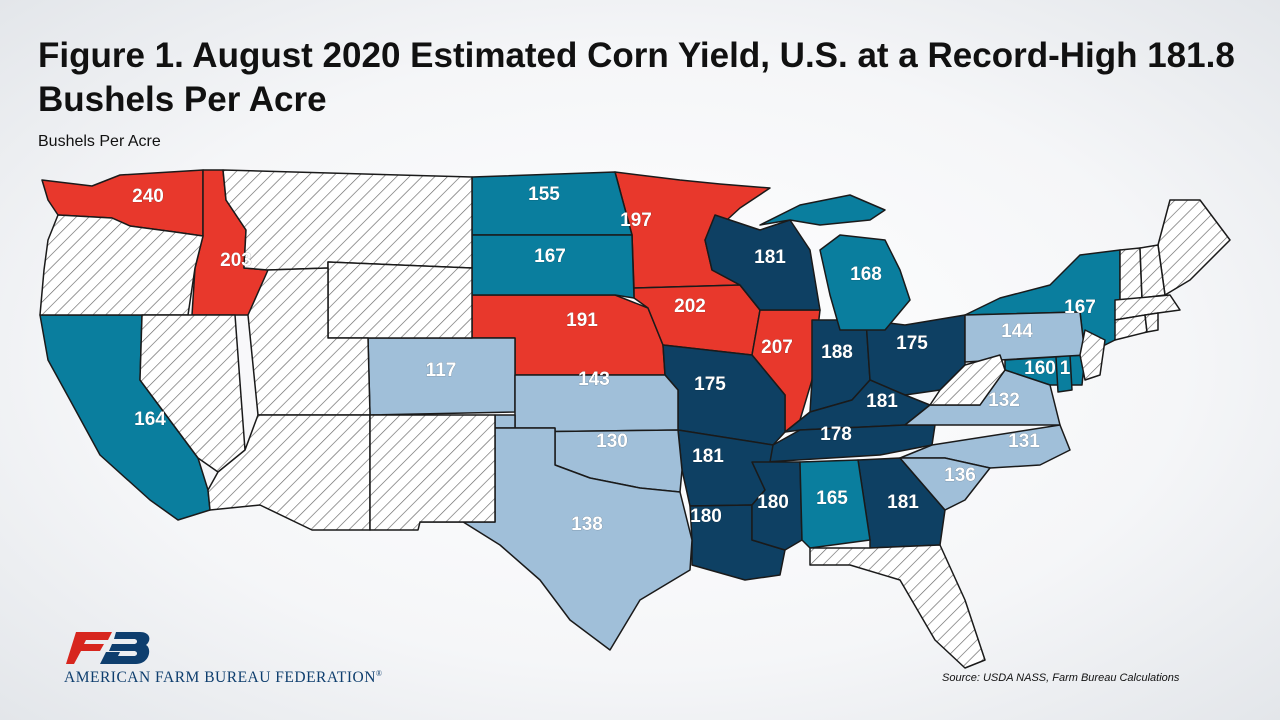 Image resolution: width=1280 pixels, height=720 pixels. What do you see at coordinates (708, 456) in the screenshot?
I see `value-label-ar: 181` at bounding box center [708, 456].